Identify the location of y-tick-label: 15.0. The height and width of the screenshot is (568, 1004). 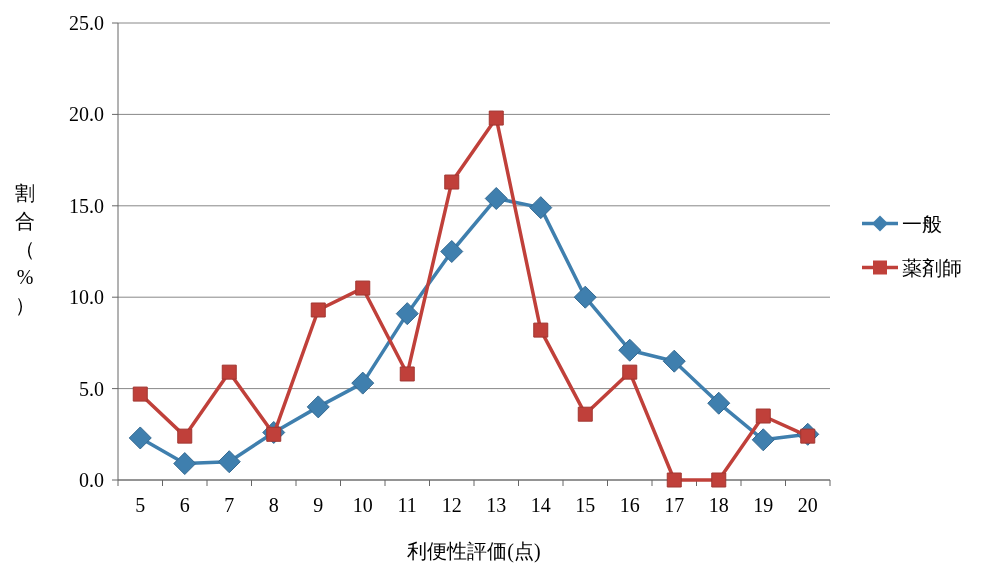
(86, 205).